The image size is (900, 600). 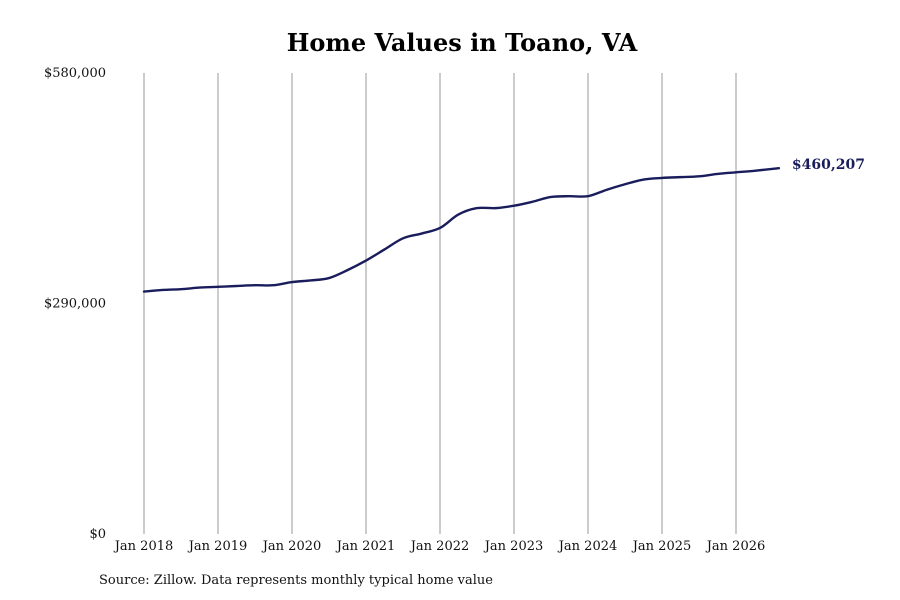 I want to click on x-tick-label: Jan 2018, so click(x=143, y=546).